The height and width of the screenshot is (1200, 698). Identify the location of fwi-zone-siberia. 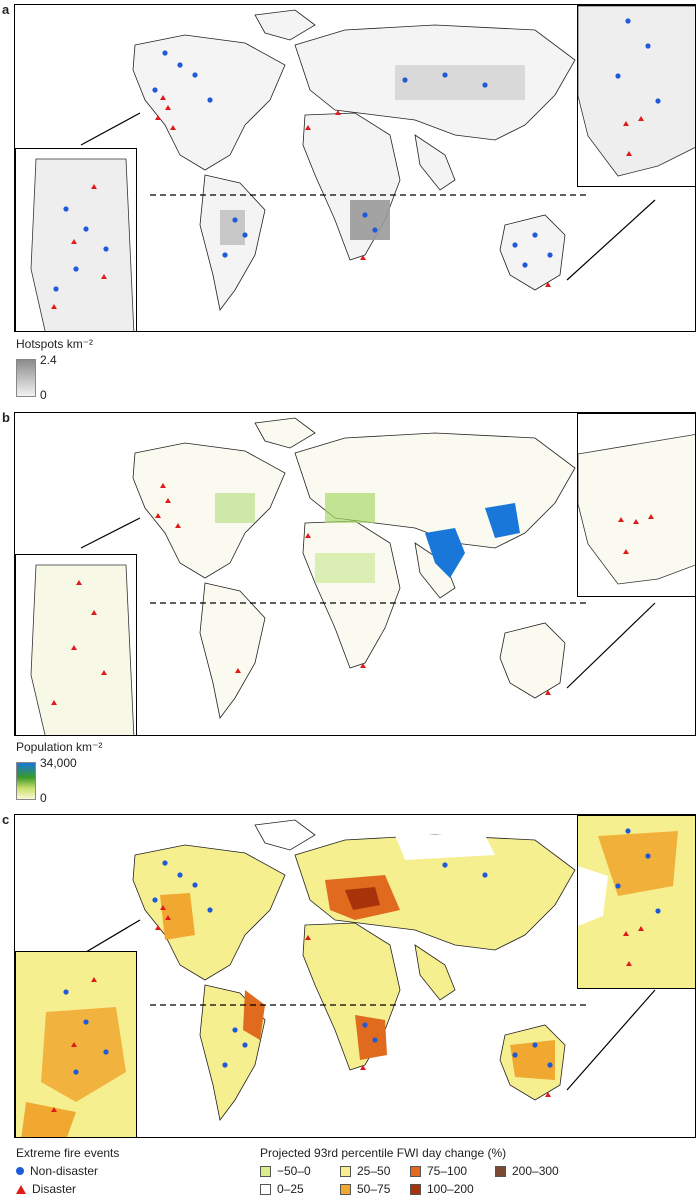
(445, 847).